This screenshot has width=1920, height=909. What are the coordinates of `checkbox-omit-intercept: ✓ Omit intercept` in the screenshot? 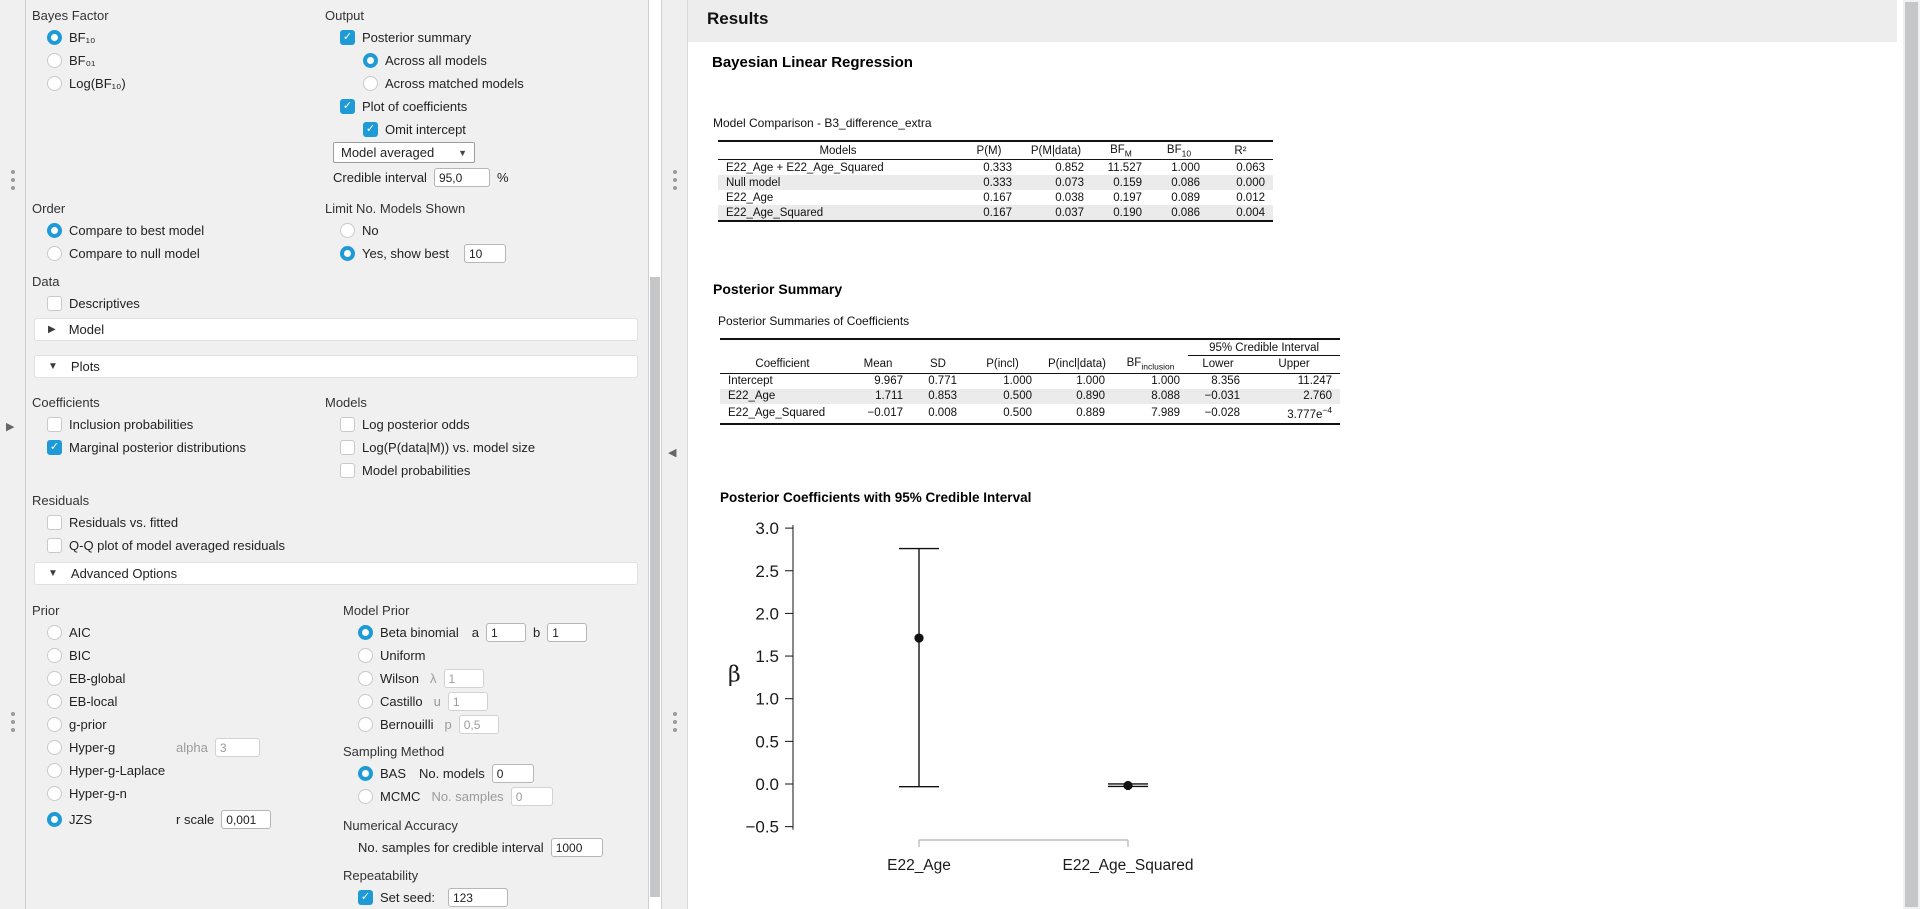 It's located at (424, 129).